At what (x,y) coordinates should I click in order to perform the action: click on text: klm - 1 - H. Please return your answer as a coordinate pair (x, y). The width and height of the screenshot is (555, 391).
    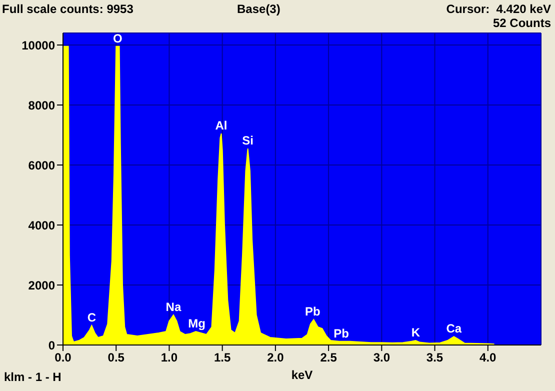
    Looking at the image, I should click on (33, 377).